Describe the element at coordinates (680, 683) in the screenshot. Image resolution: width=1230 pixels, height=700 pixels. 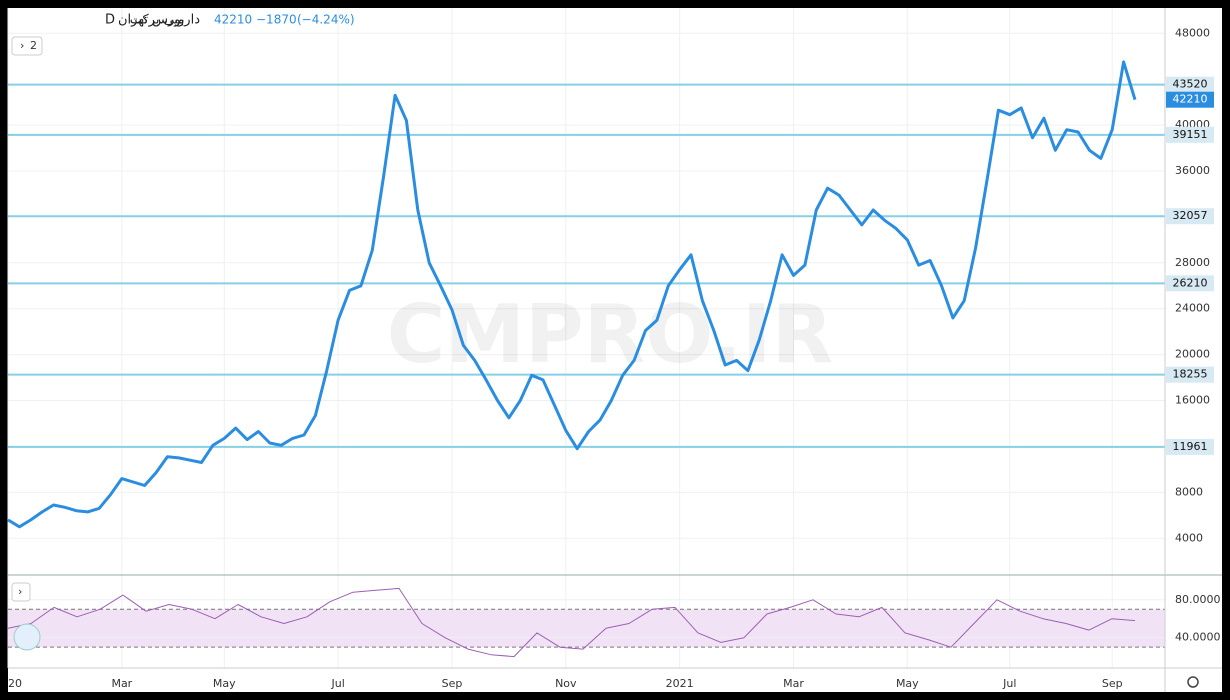
I see `x-tick-label: 2021` at that location.